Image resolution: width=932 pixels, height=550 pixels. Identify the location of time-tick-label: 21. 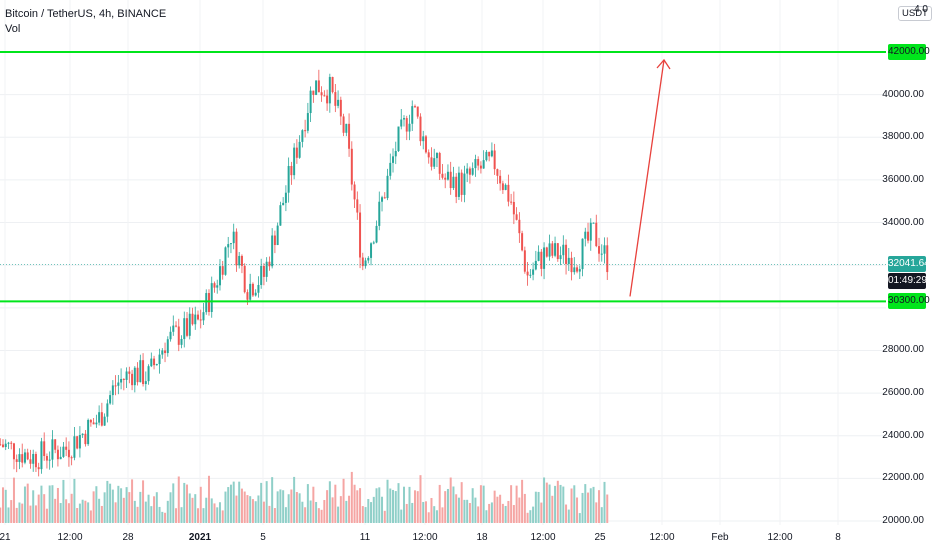
(5, 537).